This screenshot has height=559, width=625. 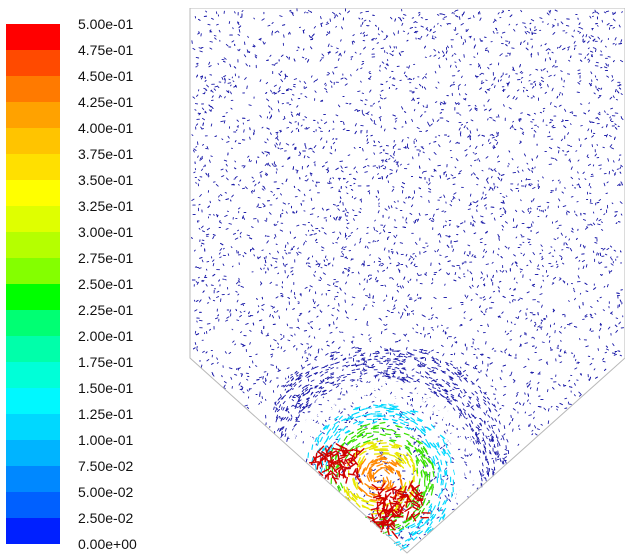 What do you see at coordinates (106, 440) in the screenshot?
I see `legend-label: 1.00e-01` at bounding box center [106, 440].